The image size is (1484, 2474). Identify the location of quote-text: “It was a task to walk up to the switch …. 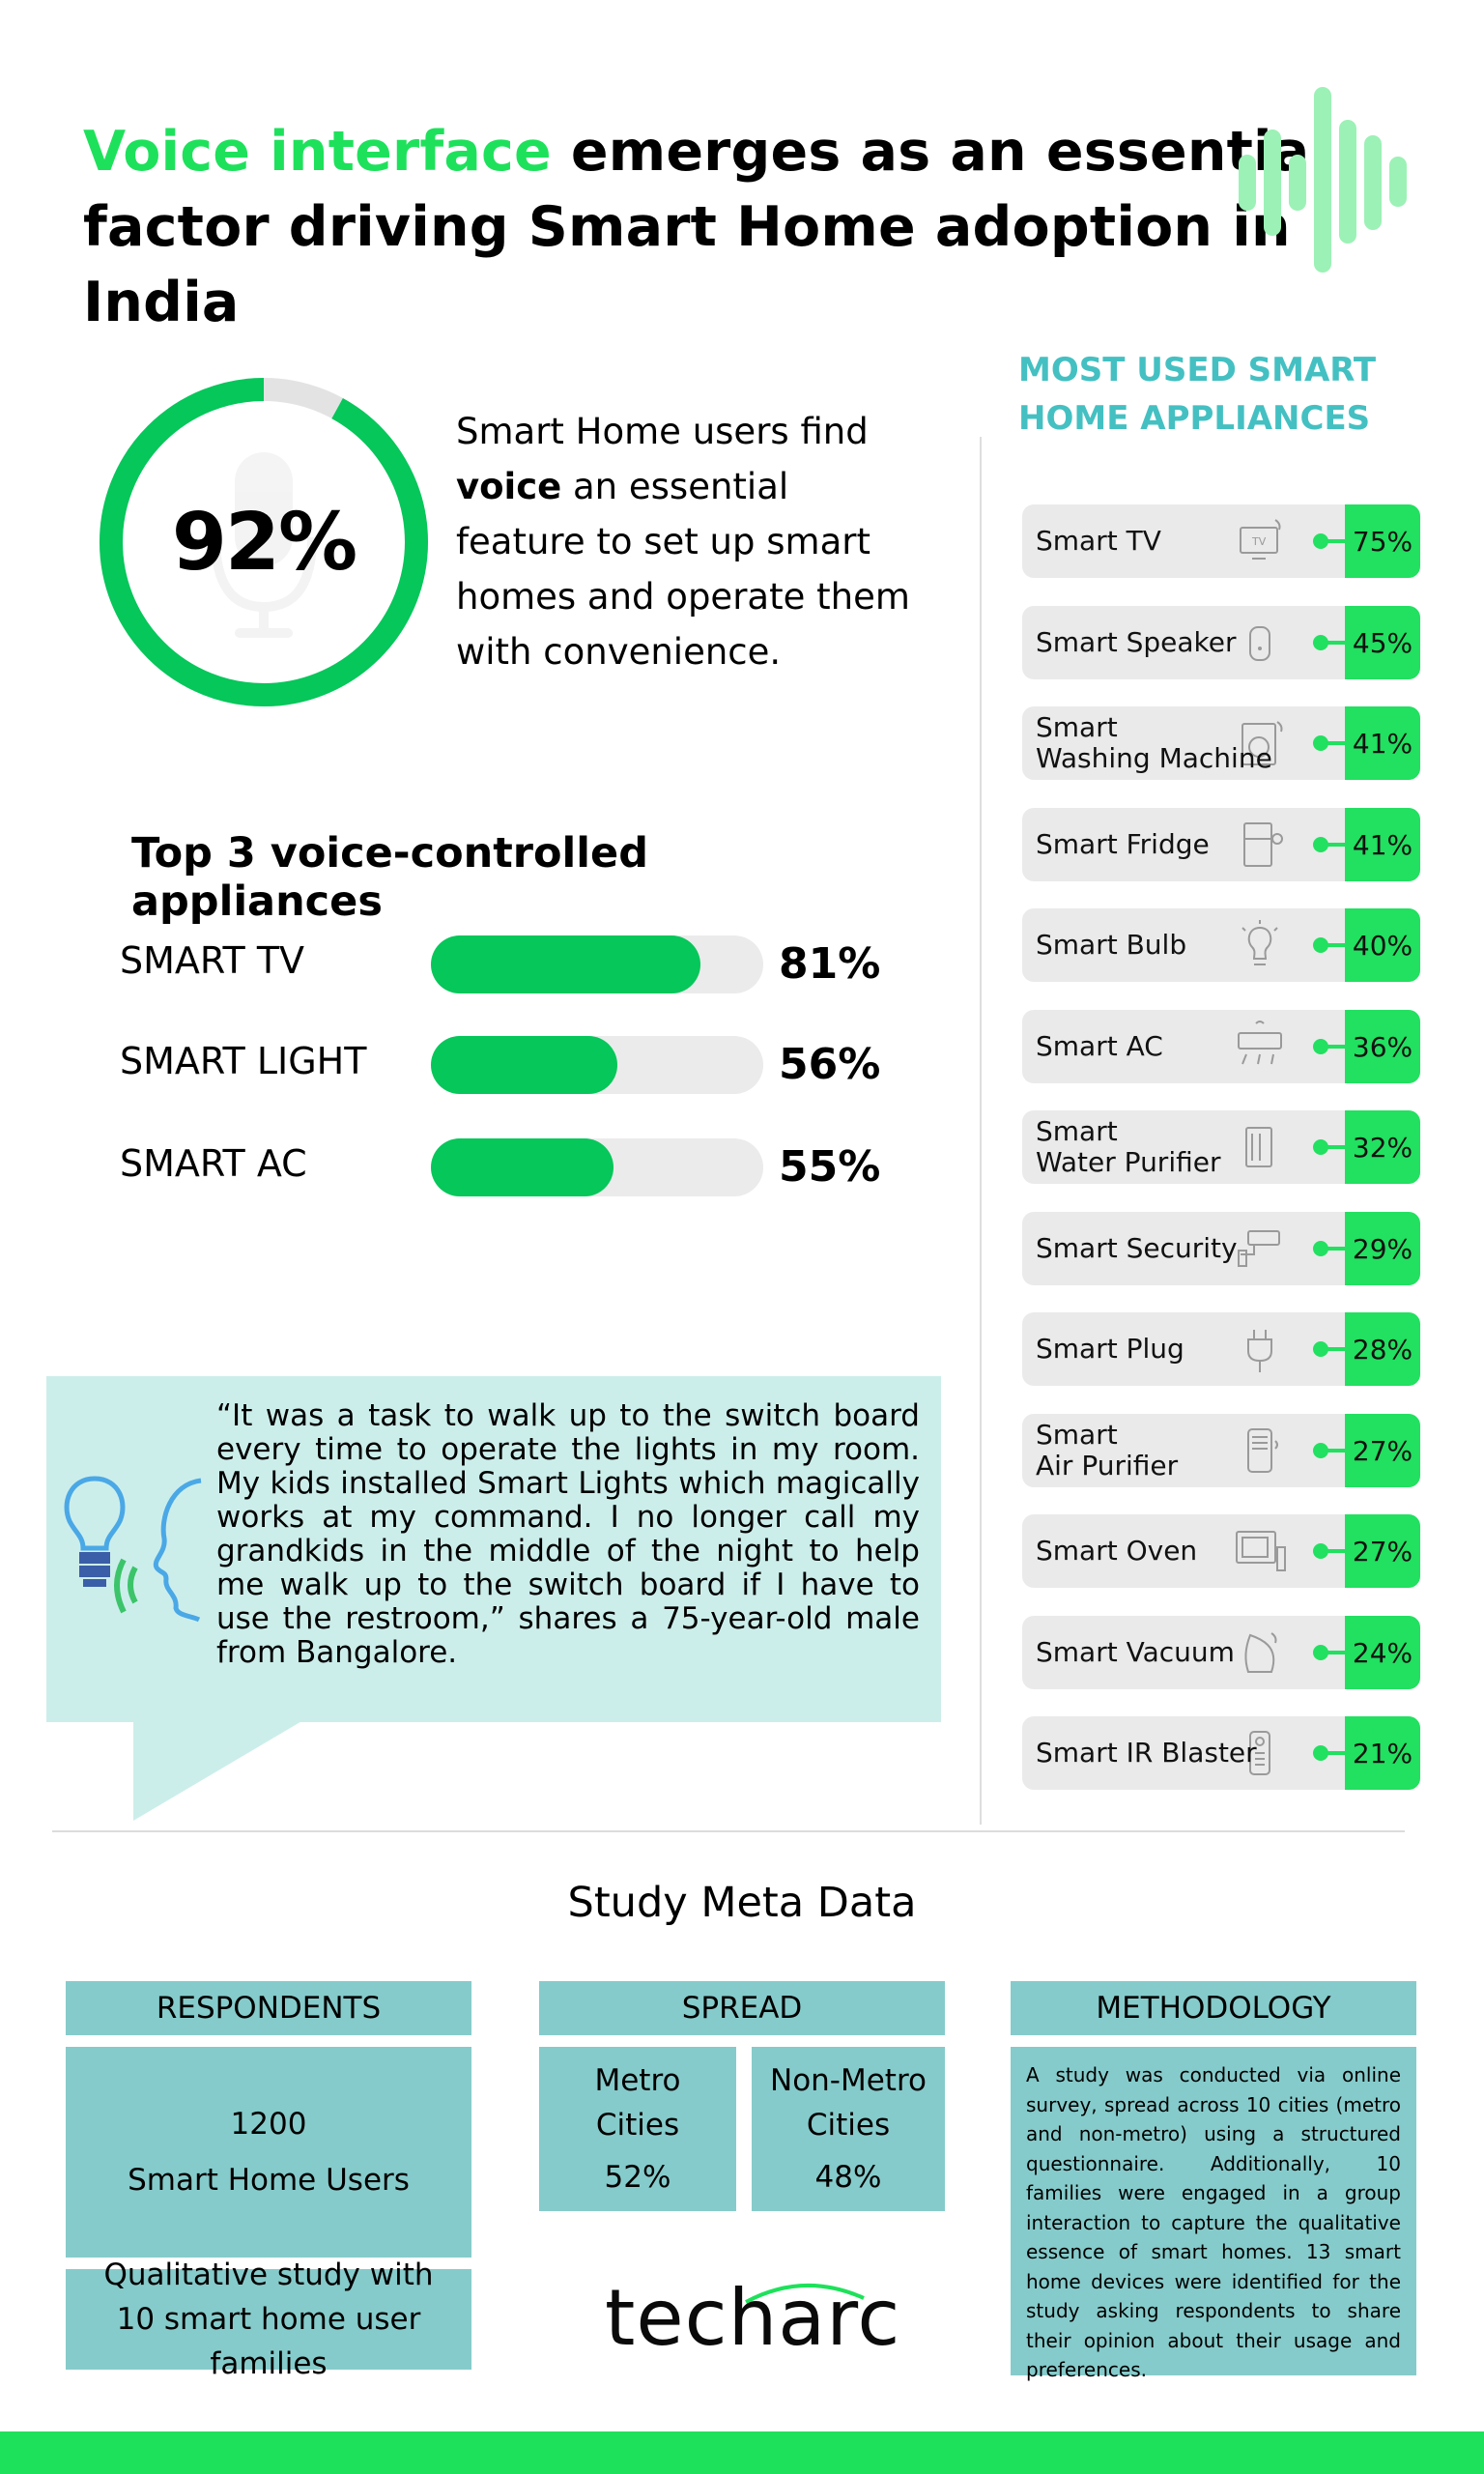
(568, 1534).